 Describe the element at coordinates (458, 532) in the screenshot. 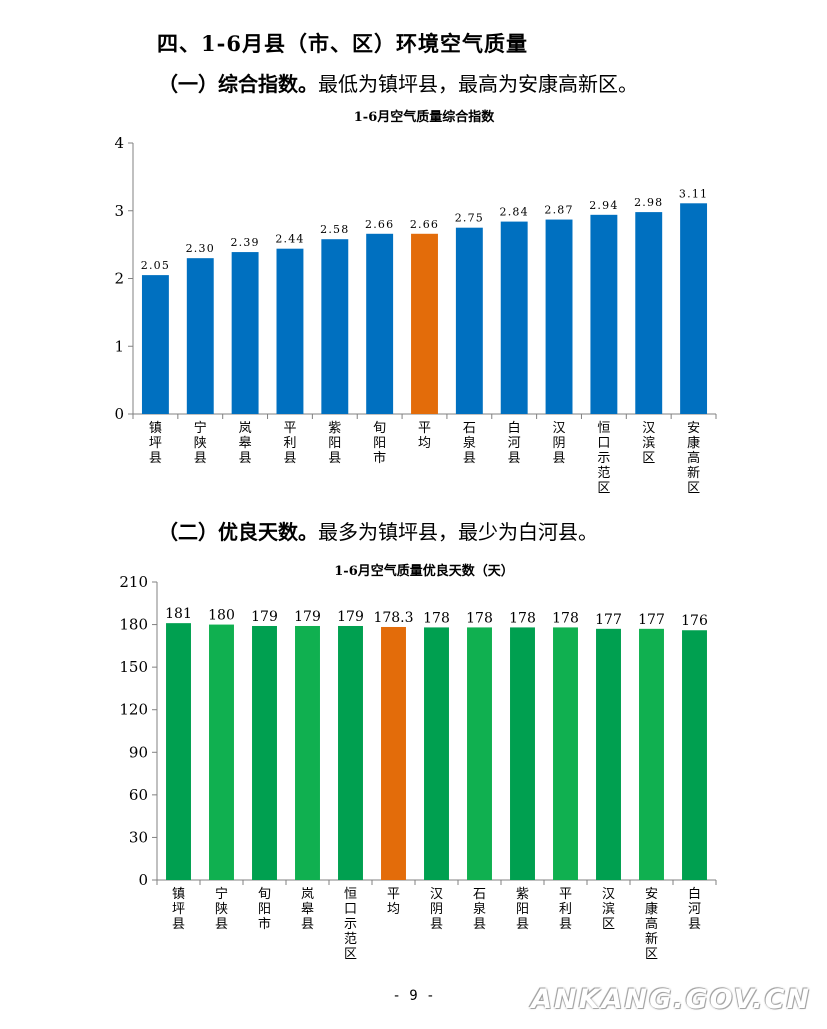

I see `paragraph-text: 最多为镇坪县，最少为白河县。` at that location.